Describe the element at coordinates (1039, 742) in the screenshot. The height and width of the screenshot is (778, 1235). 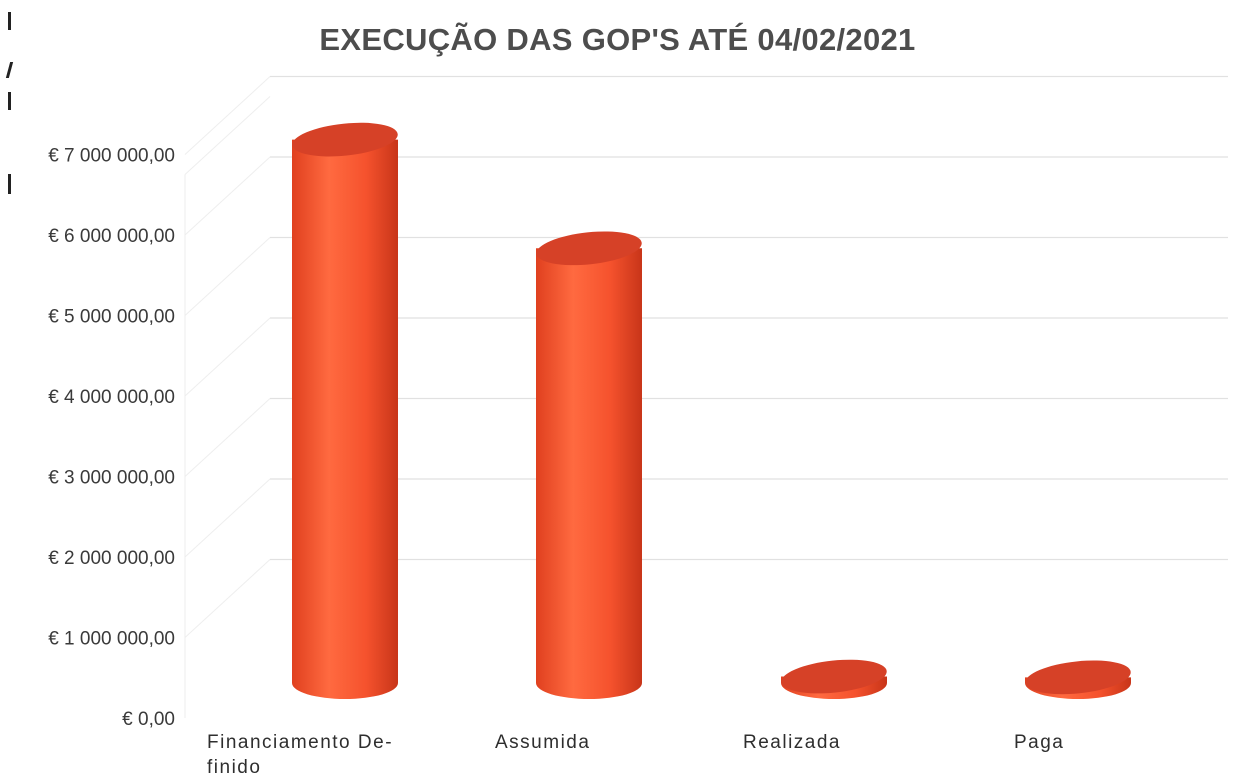
I see `x-tick-label: Paga` at that location.